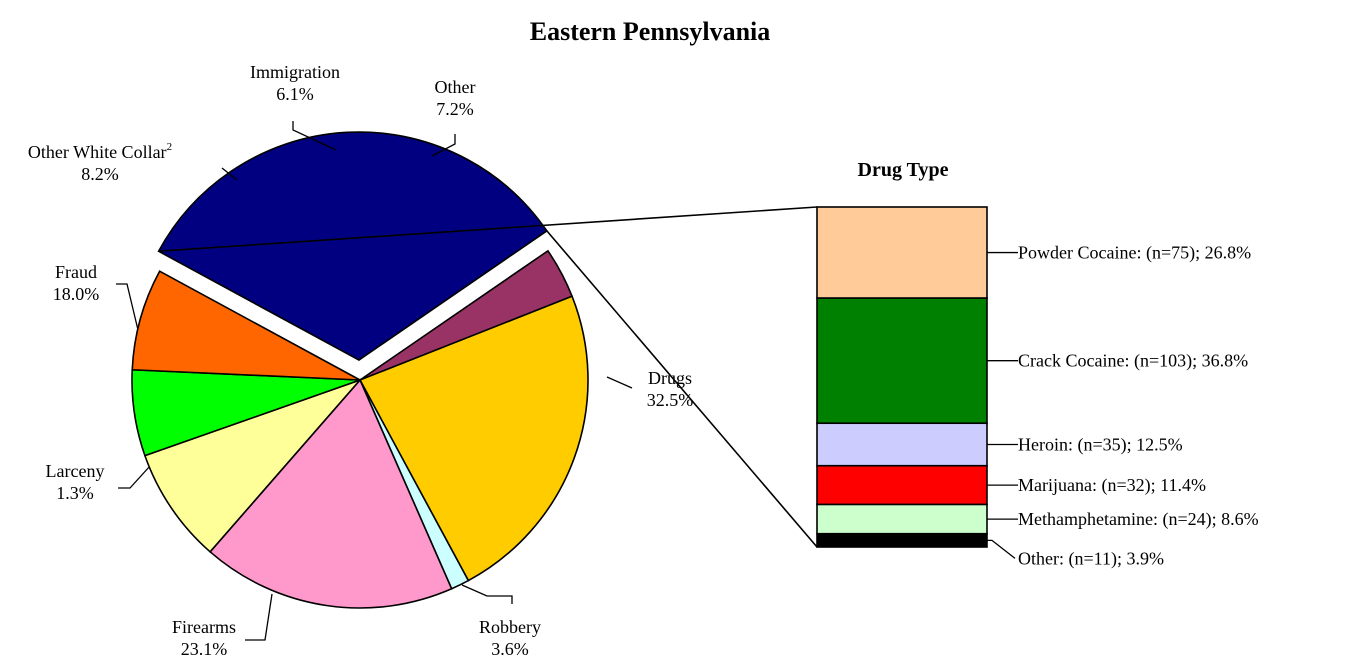 The height and width of the screenshot is (665, 1350). I want to click on pie-slice-drugs, so click(352, 246).